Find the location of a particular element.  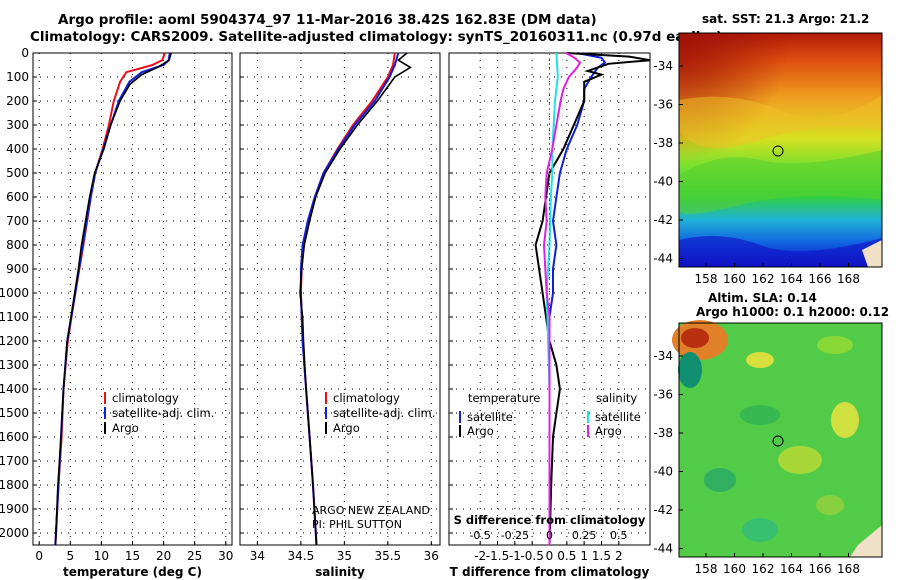

salinity-tick-label: -0.5 is located at coordinates (479, 535).